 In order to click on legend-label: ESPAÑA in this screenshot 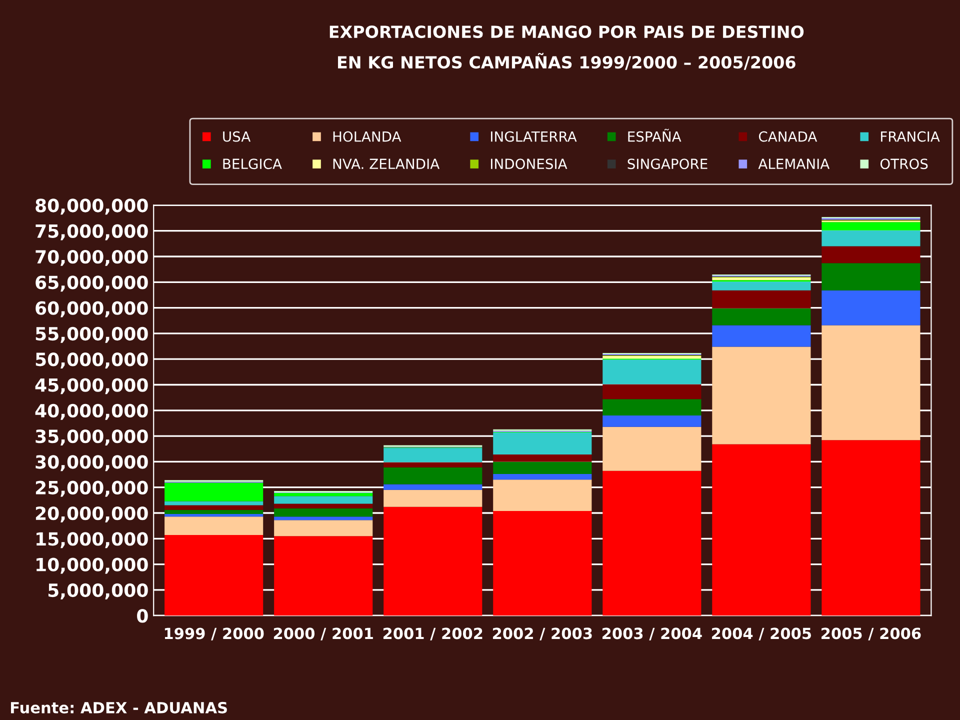, I will do `click(655, 135)`.